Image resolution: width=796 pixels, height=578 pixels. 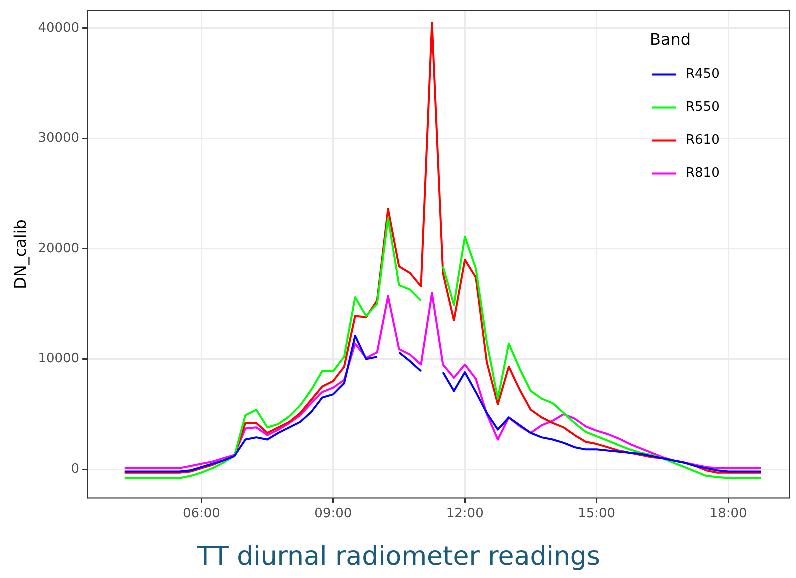 I want to click on y-tick-label: 0, so click(x=75, y=469).